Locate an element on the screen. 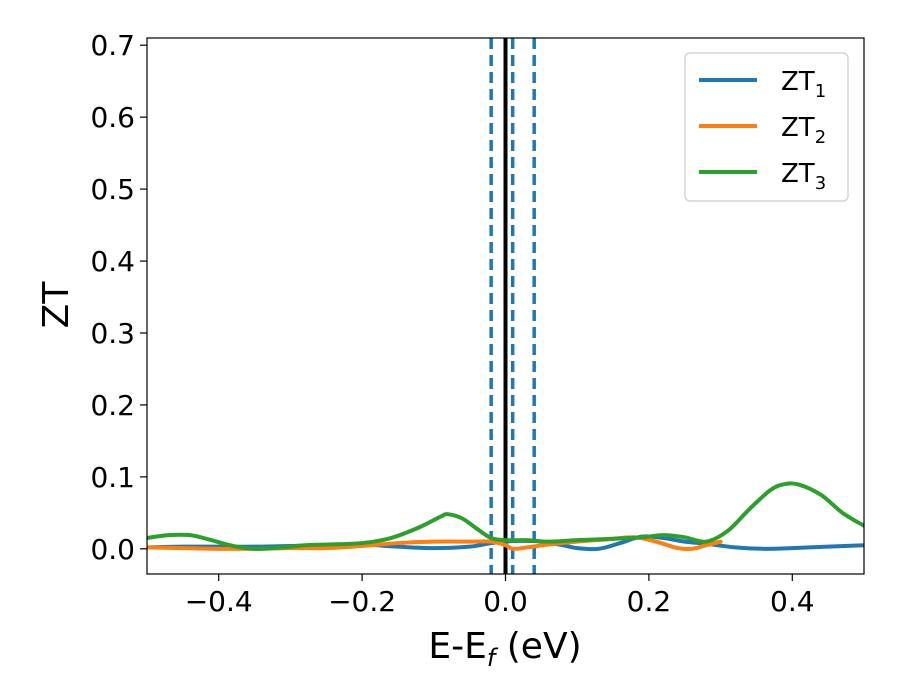 Image resolution: width=900 pixels, height=700 pixels. y-tick-label: 0.5 is located at coordinates (112, 189).